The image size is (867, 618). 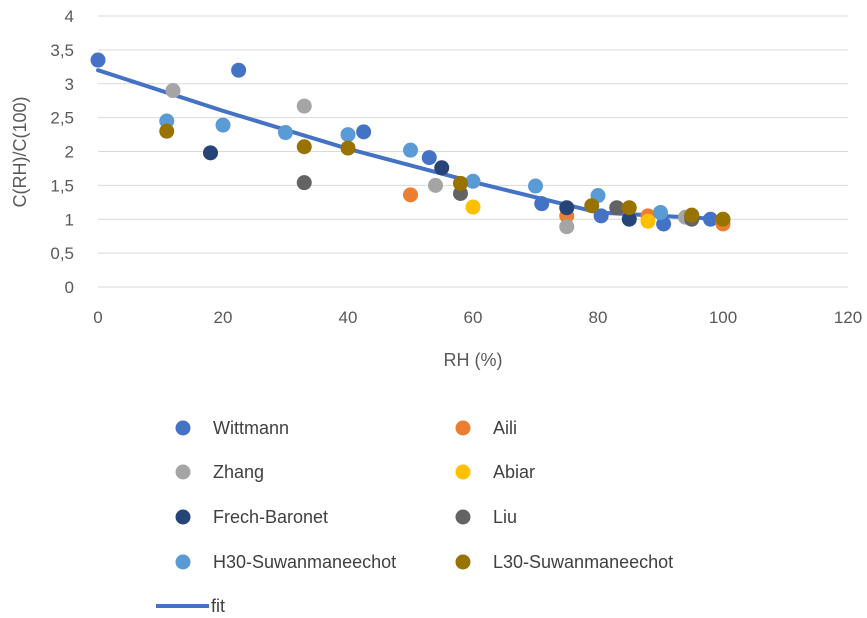 I want to click on series-l30-suwanmaneechot, so click(x=445, y=175).